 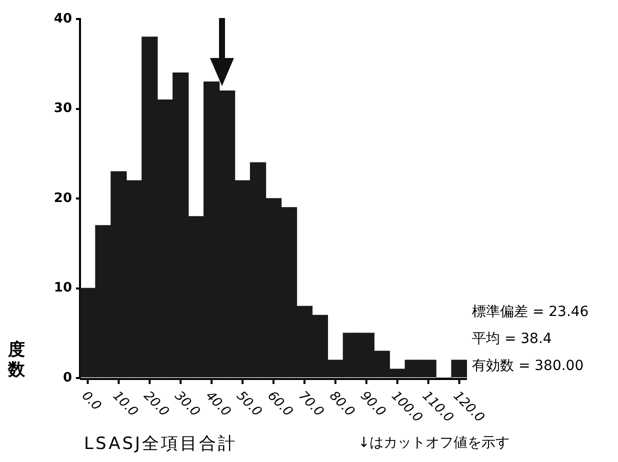 I want to click on text: ↓はカットオフ値を示す, so click(x=434, y=443).